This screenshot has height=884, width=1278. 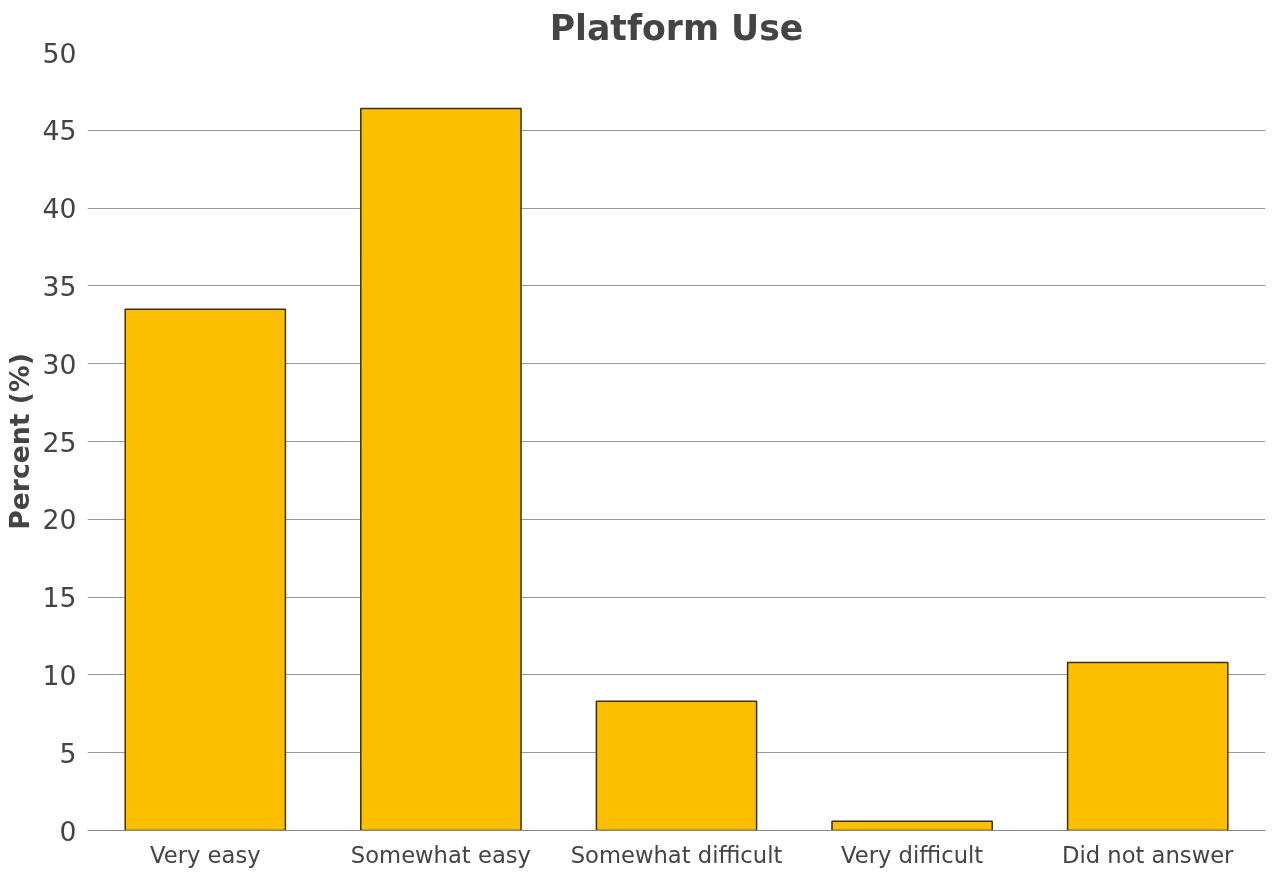 What do you see at coordinates (1148, 854) in the screenshot?
I see `x-tick-label: Did not answer` at bounding box center [1148, 854].